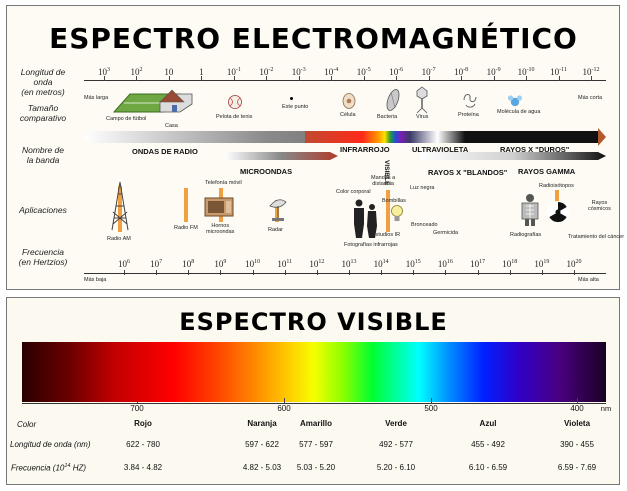 The width and height of the screenshot is (627, 491). Describe the element at coordinates (126, 119) in the screenshot. I see `size-football-label: Campo de fútbol` at that location.